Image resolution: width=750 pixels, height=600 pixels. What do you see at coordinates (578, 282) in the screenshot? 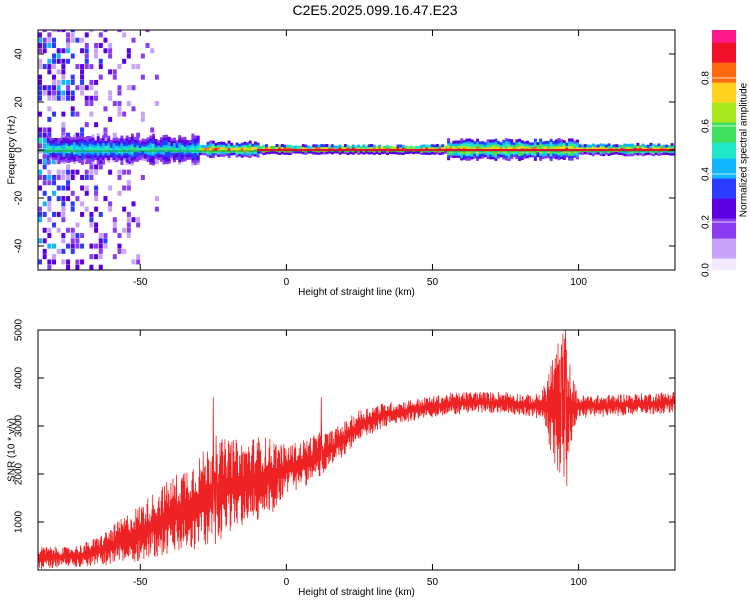
I see `x-tick-label: 100` at bounding box center [578, 282].